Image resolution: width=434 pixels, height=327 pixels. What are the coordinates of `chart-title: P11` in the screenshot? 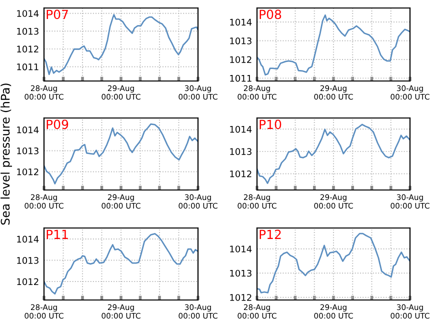 It's located at (57, 234).